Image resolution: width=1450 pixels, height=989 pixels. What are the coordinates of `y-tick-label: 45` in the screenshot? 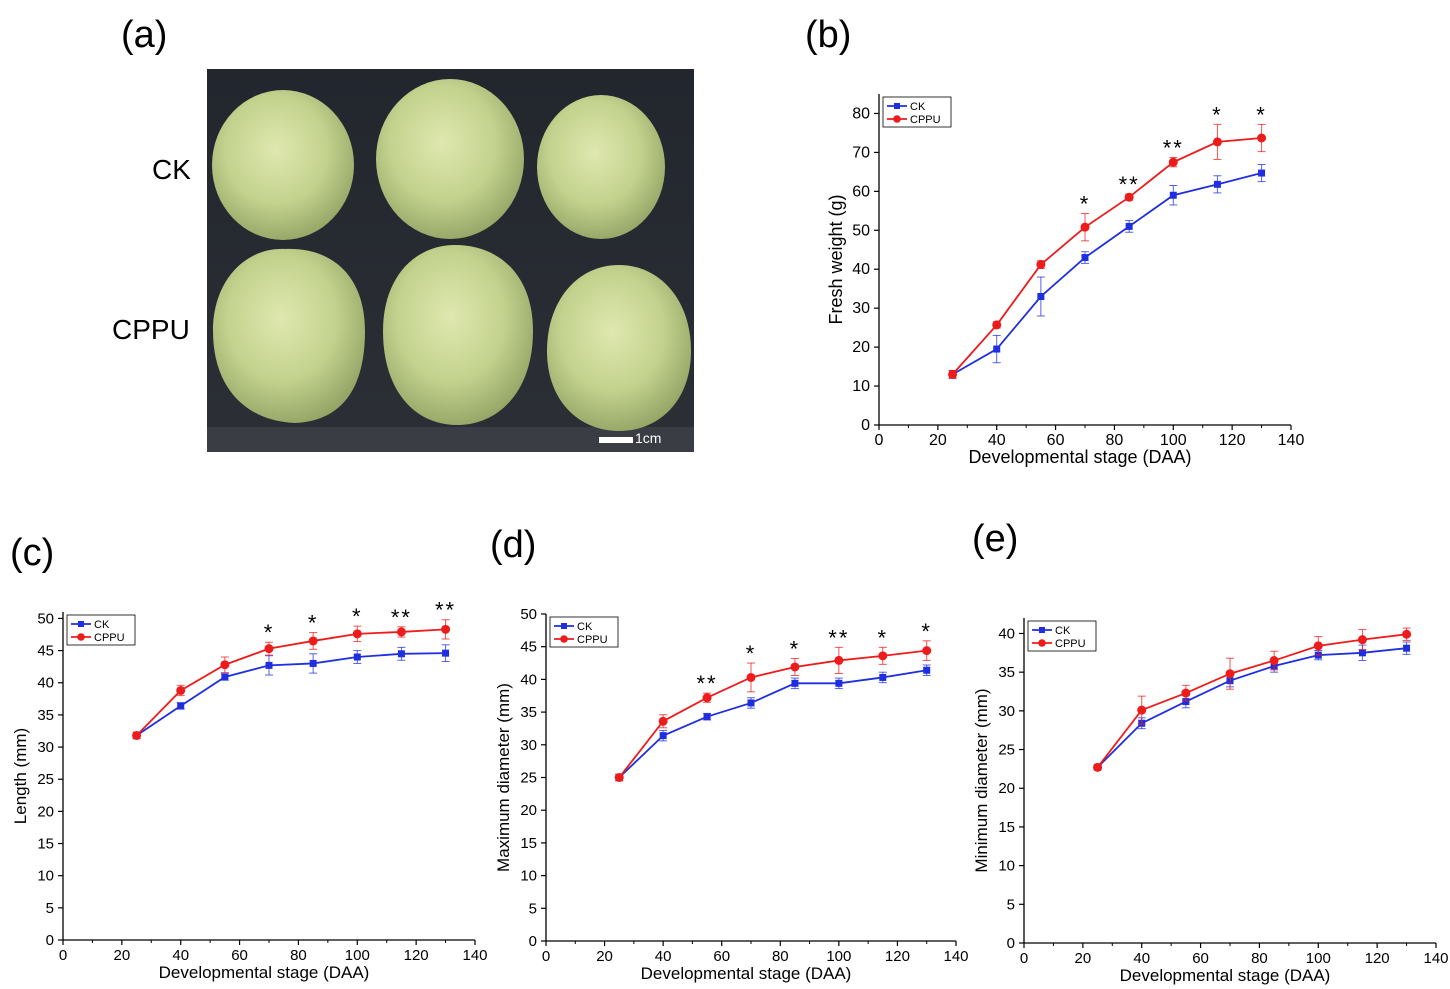 It's located at (45, 651).